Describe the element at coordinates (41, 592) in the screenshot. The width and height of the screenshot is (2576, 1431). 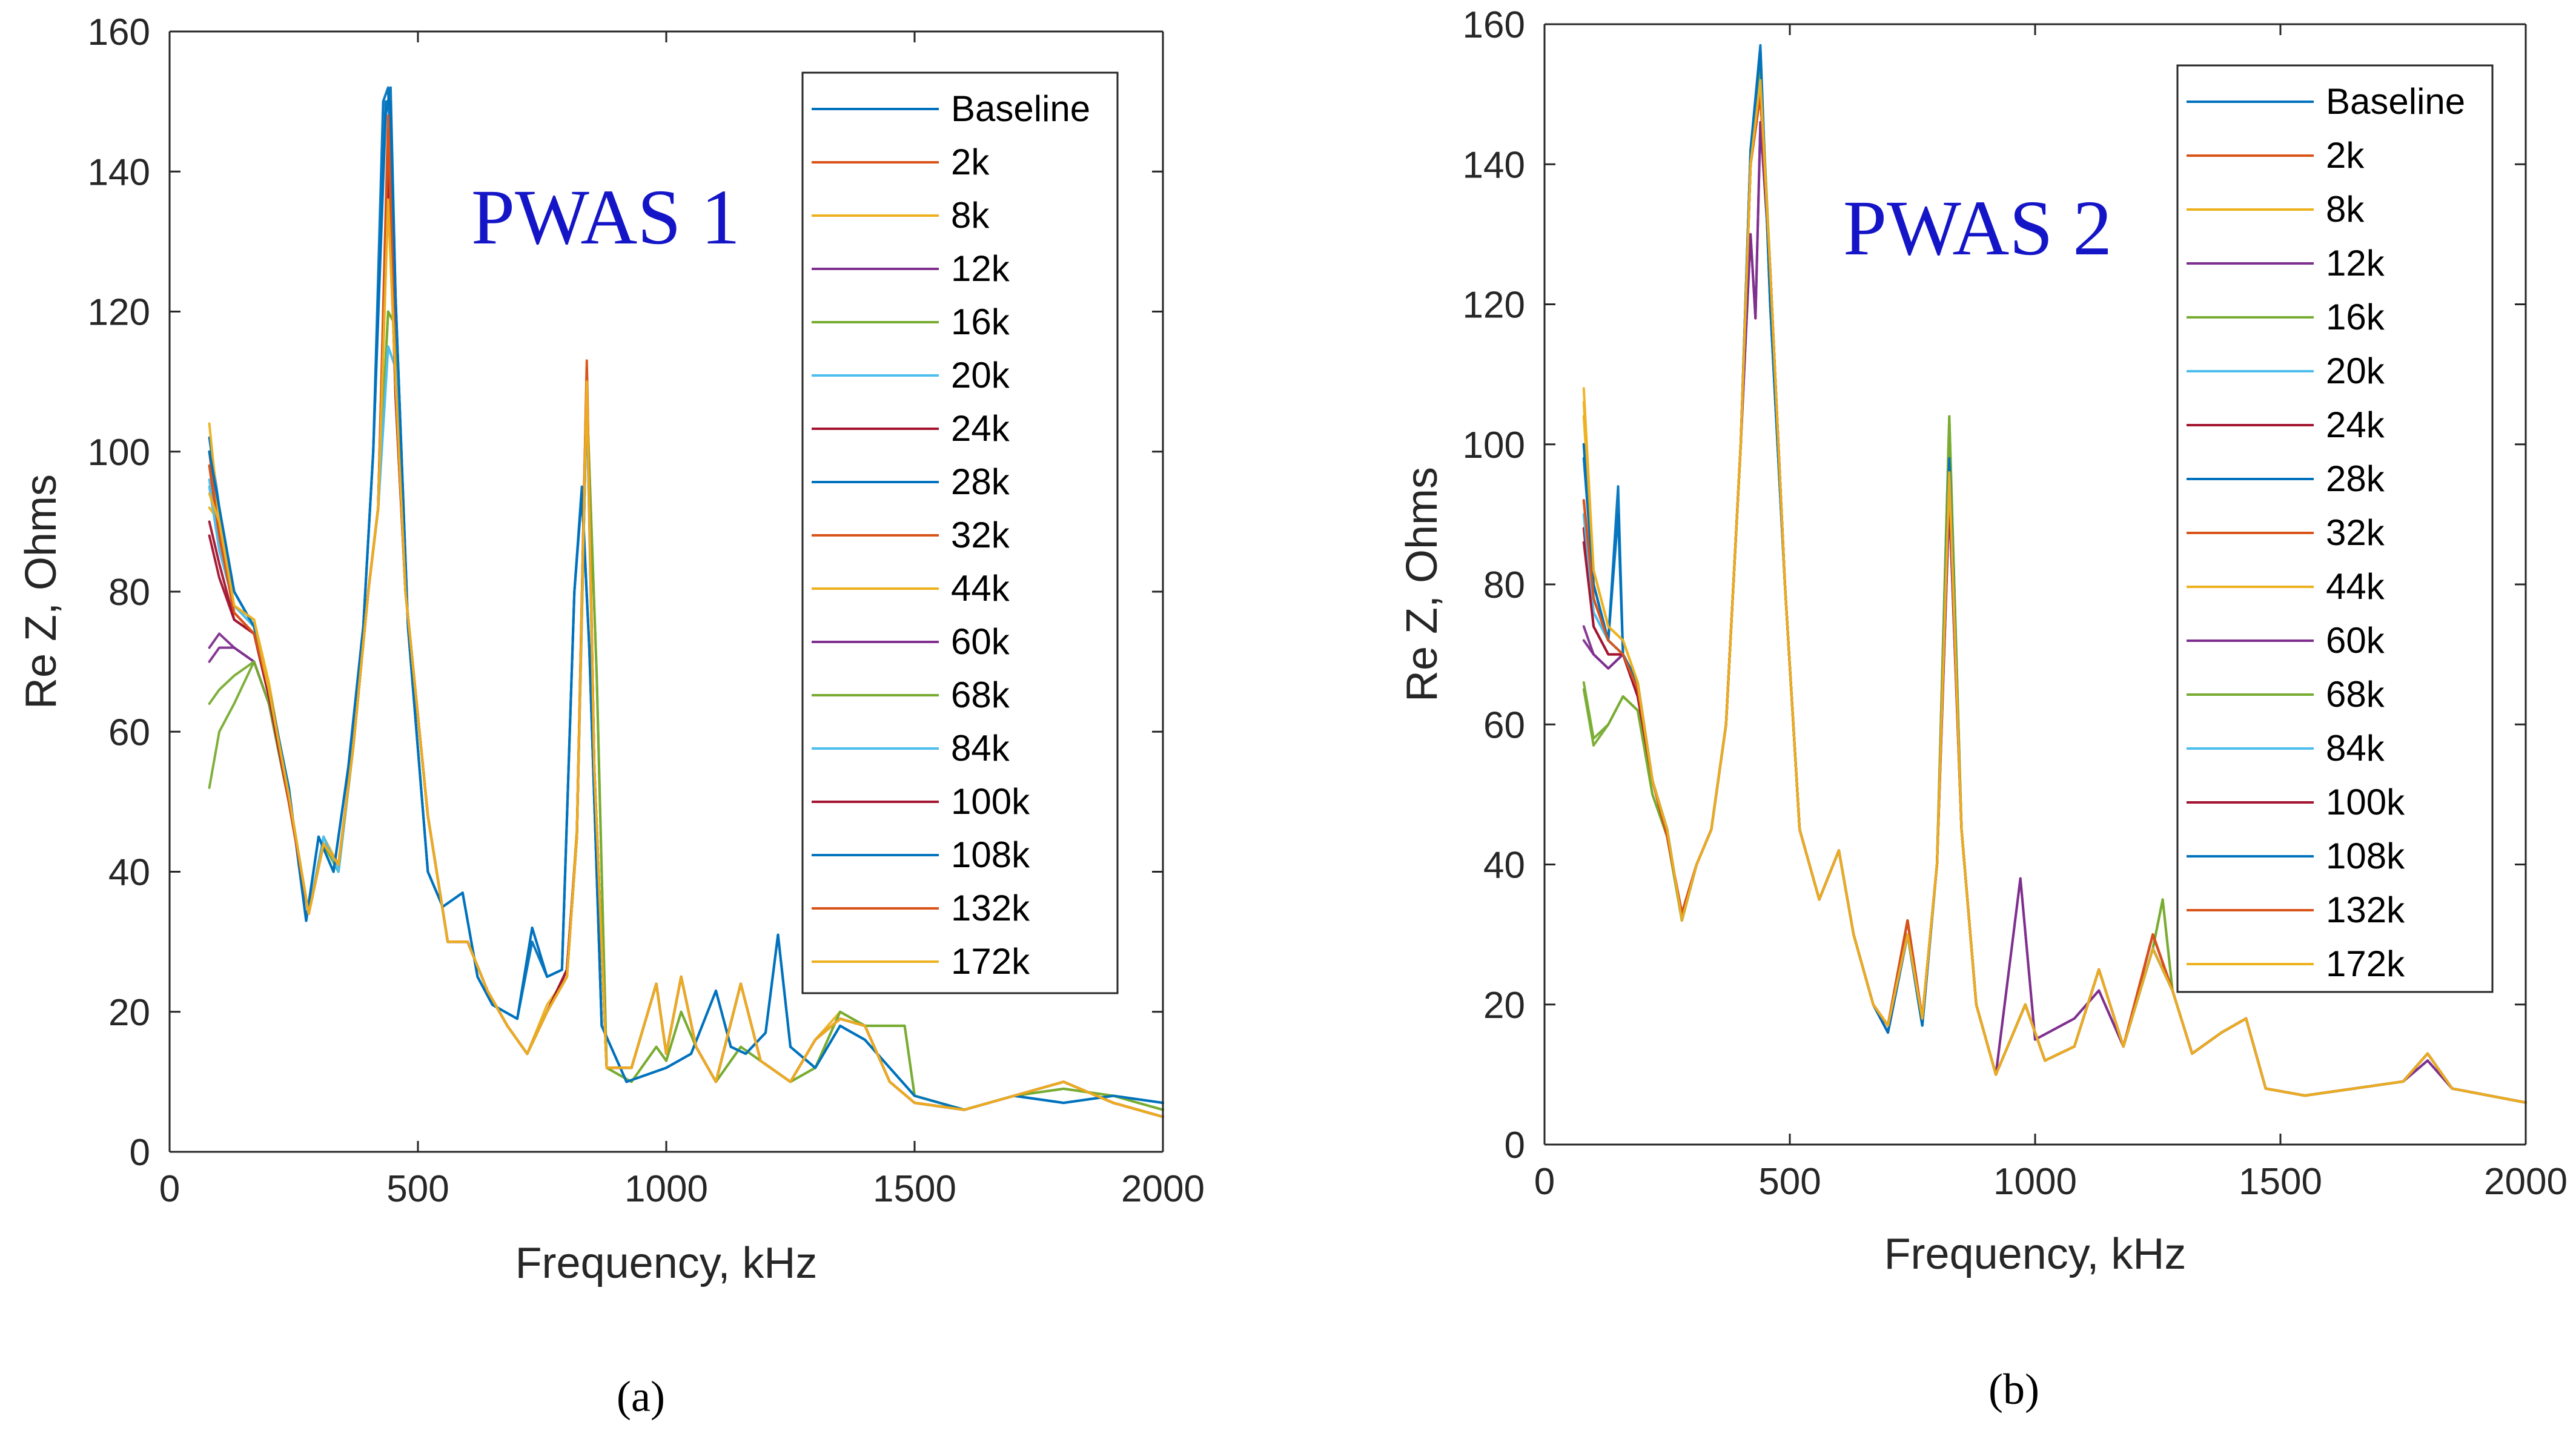
I see `y-axis-label-a: Re Z, Ohms` at that location.